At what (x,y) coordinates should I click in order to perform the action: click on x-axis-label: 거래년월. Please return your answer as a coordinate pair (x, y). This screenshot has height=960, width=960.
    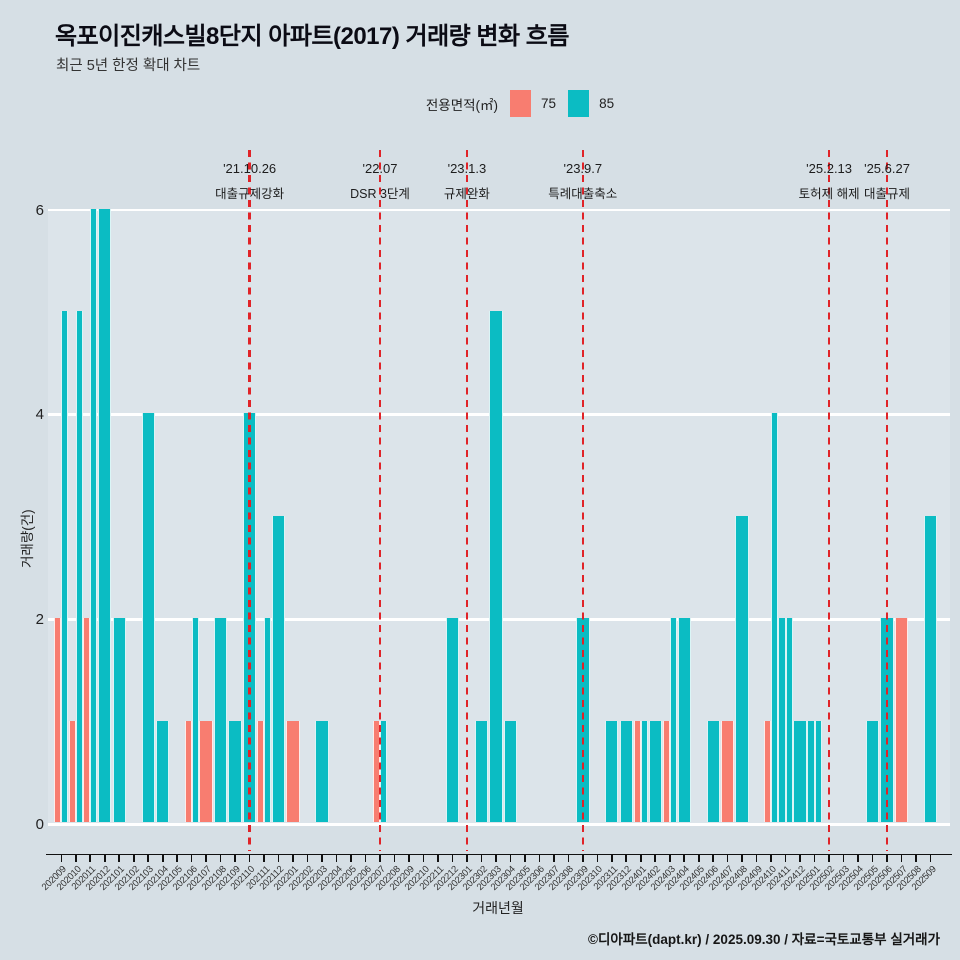
    Looking at the image, I should click on (498, 908).